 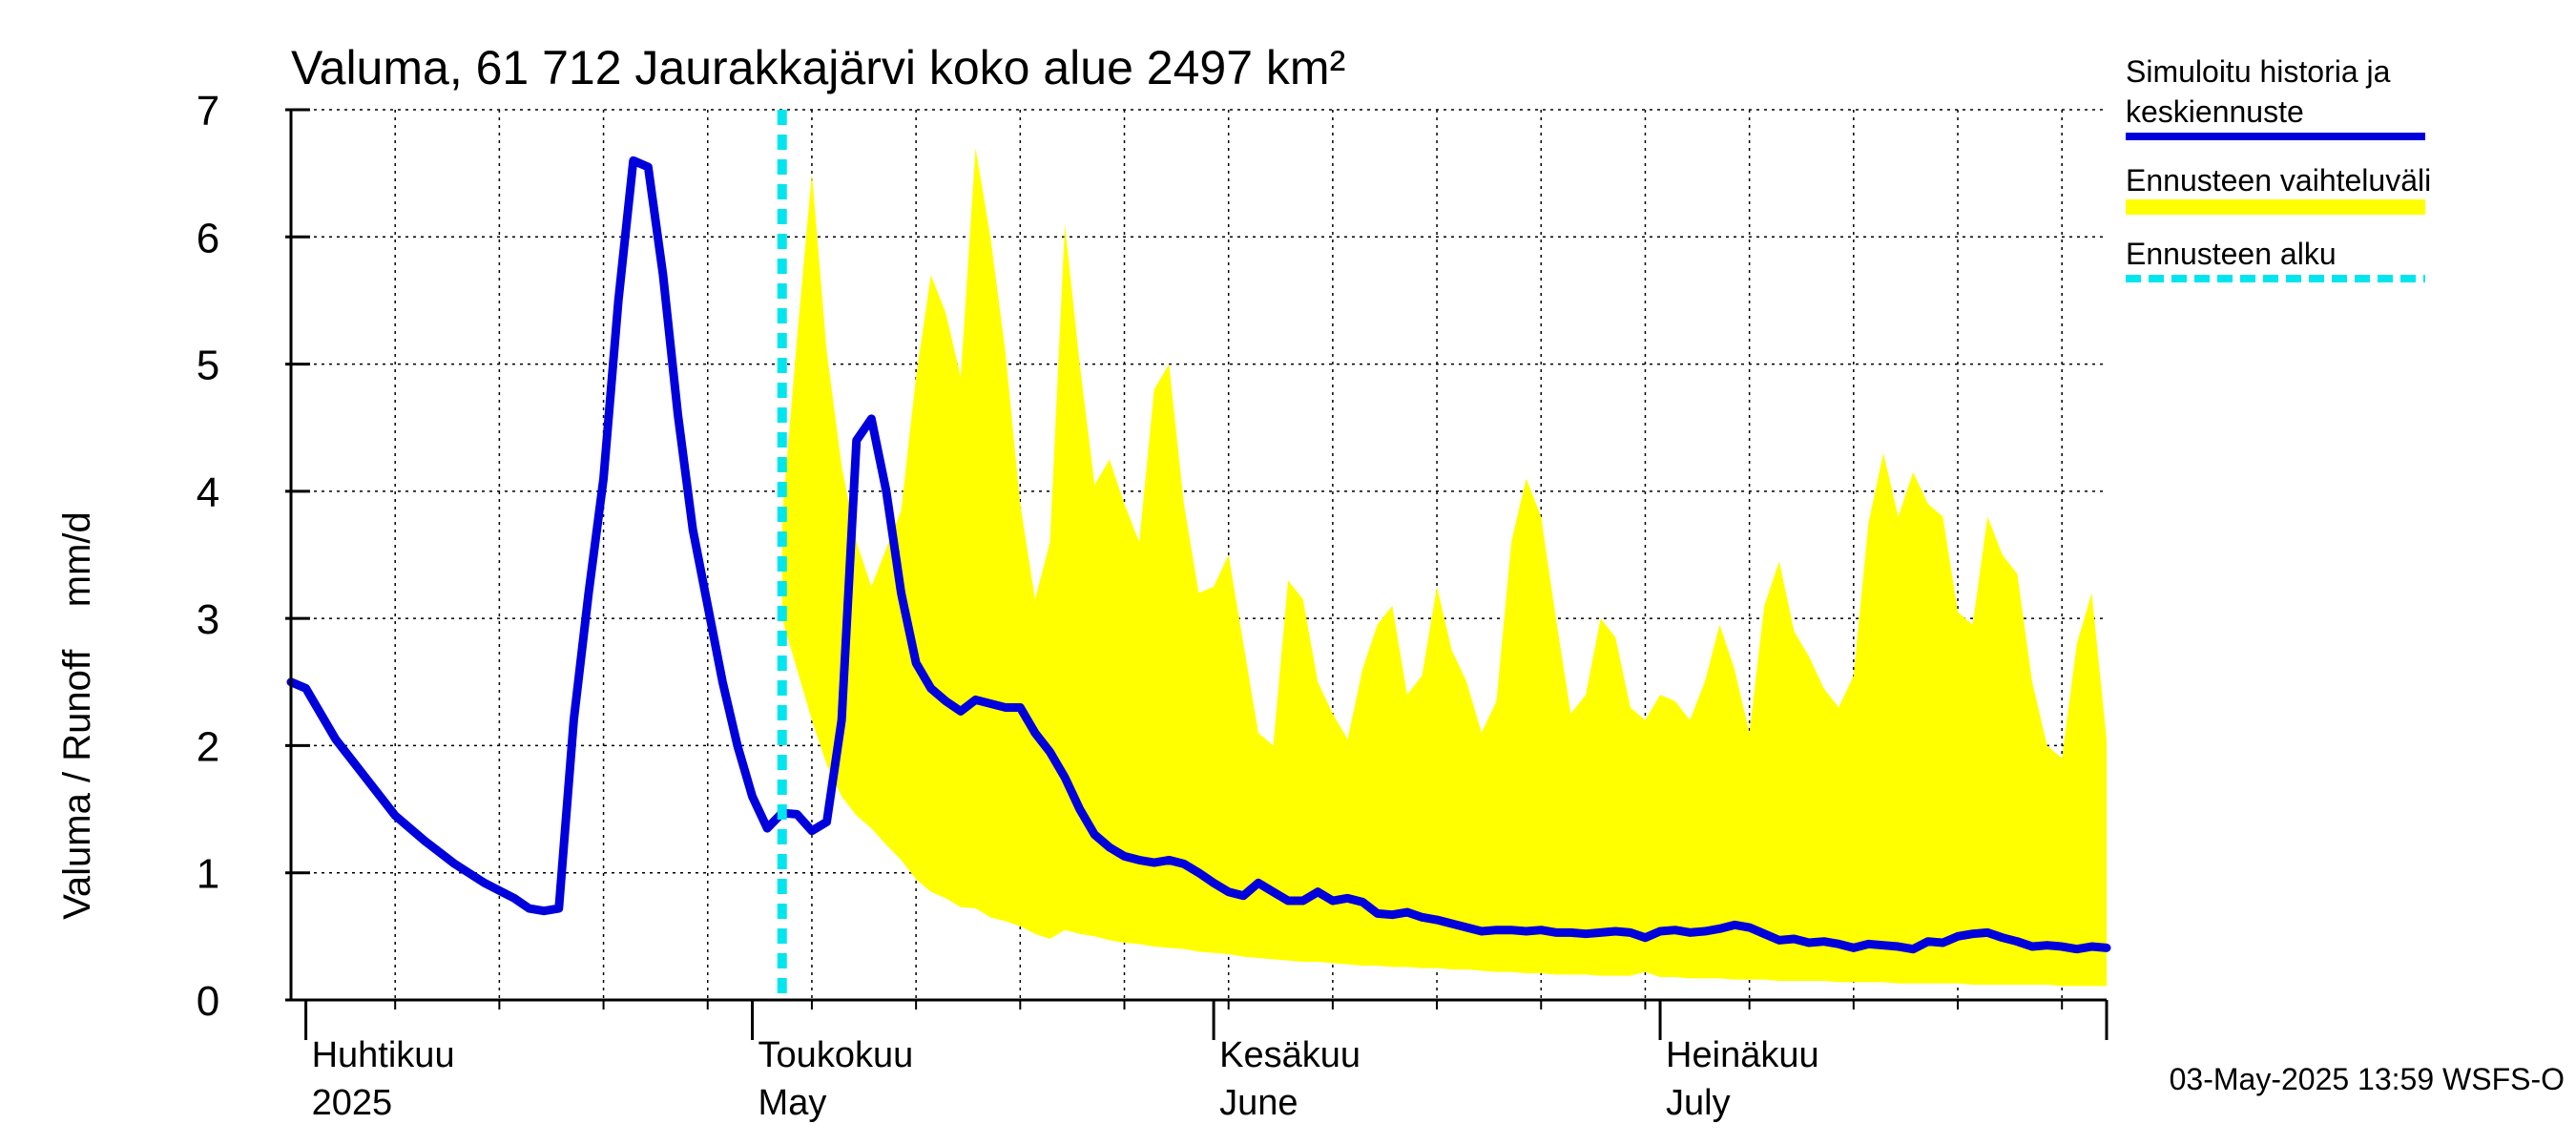 What do you see at coordinates (1258, 1103) in the screenshot?
I see `month-label-en: June` at bounding box center [1258, 1103].